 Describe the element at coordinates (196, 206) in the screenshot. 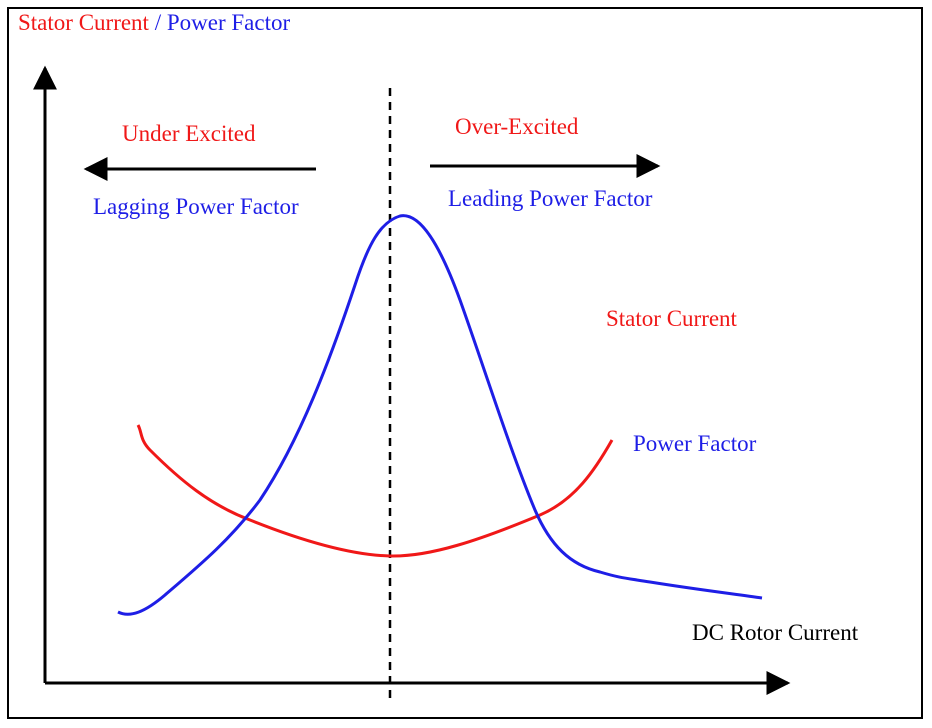

I see `label: Lagging Power Factor` at that location.